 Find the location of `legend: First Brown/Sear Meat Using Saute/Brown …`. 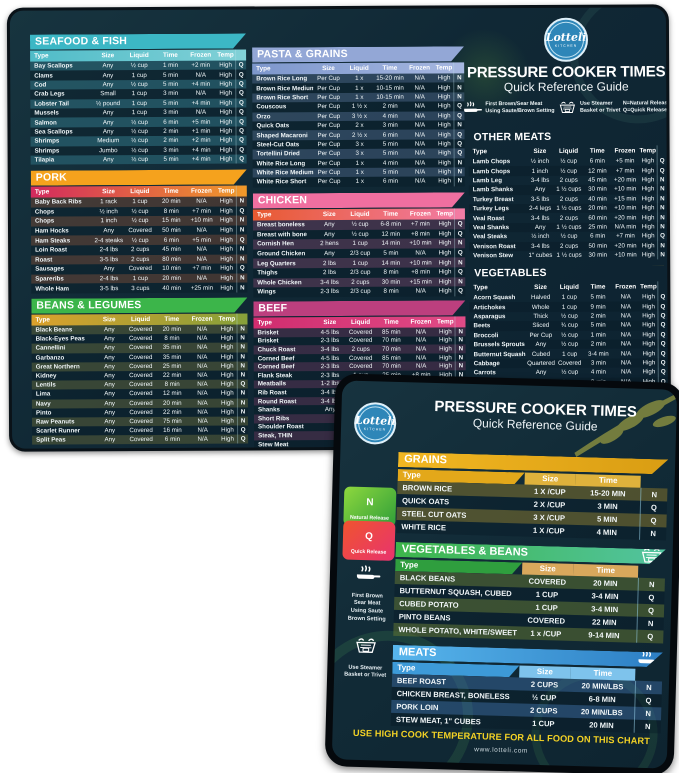

legend: First Brown/Sear Meat Using Saute/Brown … is located at coordinates (565, 108).